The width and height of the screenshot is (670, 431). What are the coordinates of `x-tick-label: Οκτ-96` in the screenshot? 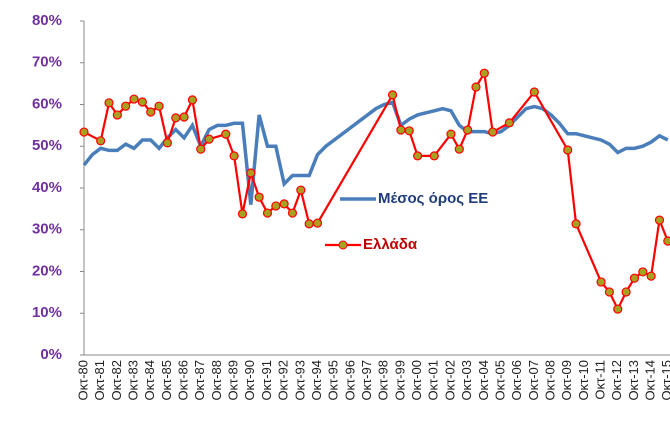 It's located at (349, 380).